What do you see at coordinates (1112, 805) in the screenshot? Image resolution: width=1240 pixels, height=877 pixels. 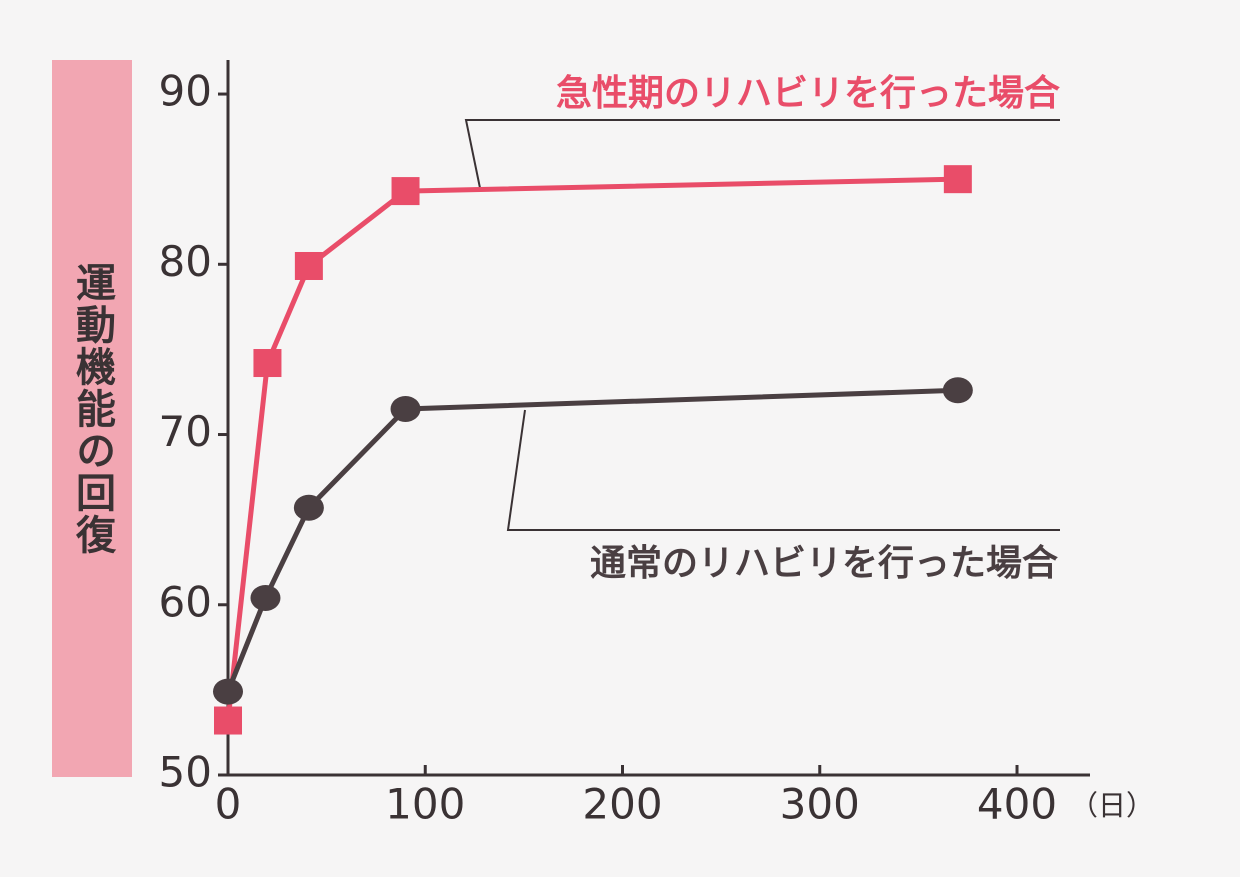 I see `x-axis-unit: （日）` at bounding box center [1112, 805].